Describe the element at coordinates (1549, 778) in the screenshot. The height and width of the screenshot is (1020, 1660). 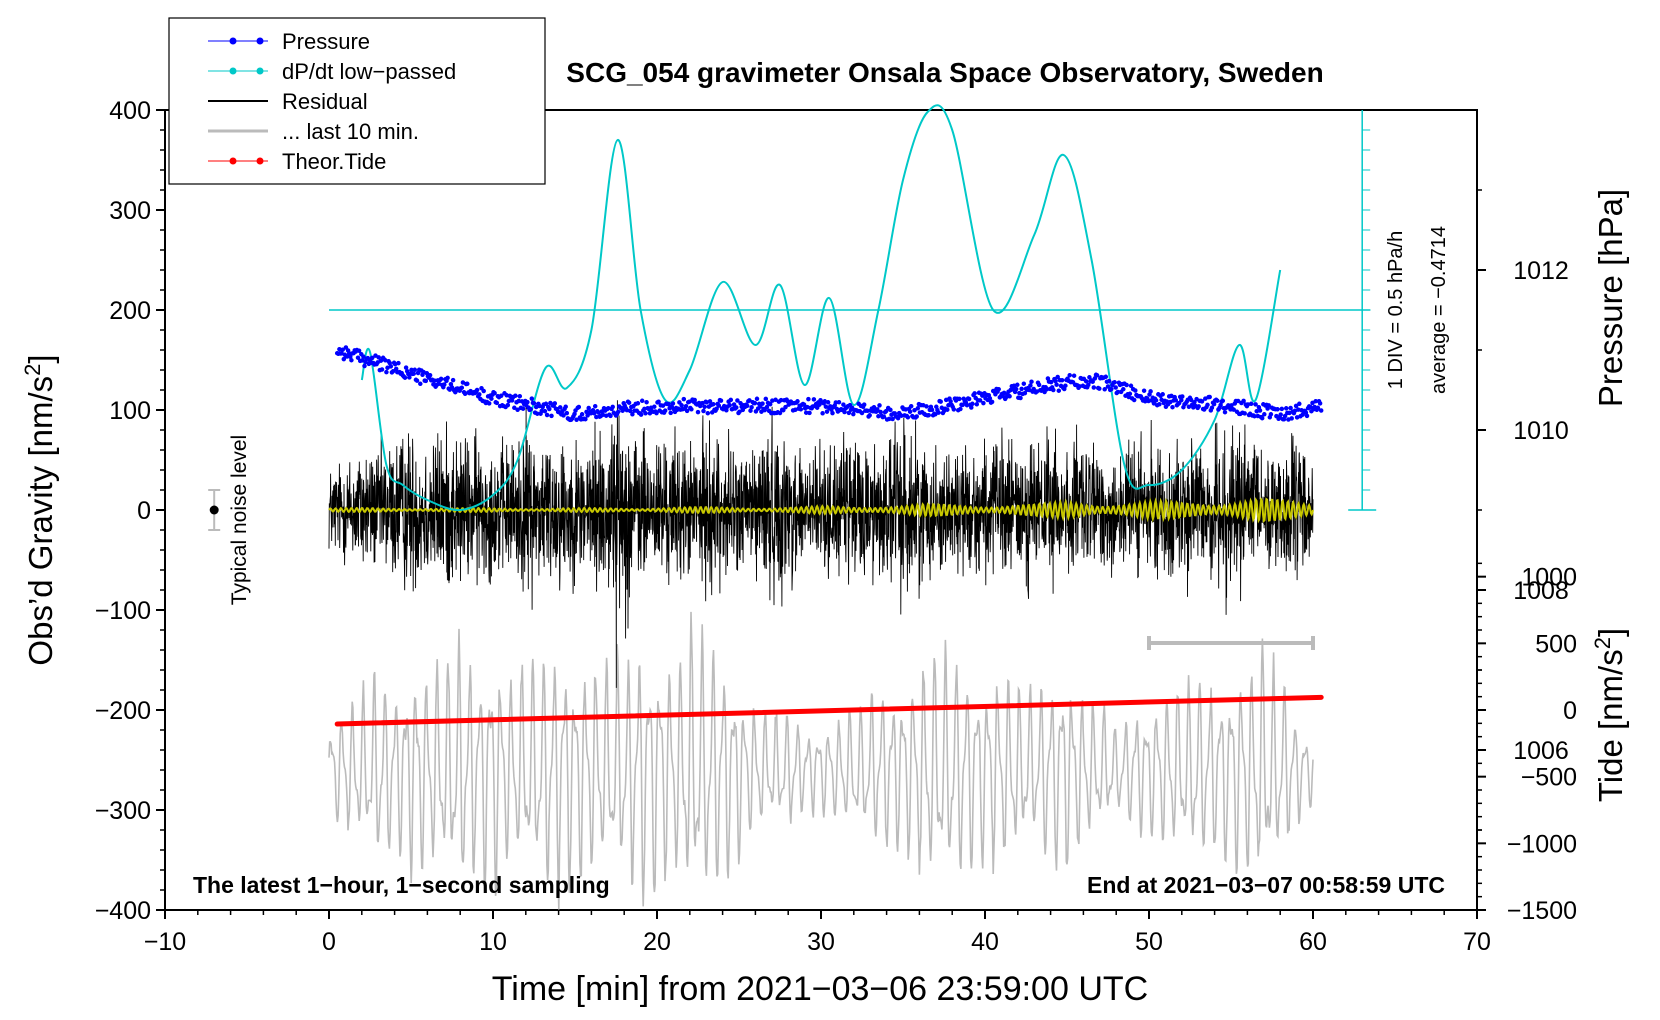
I see `tide-tick-label: −500` at that location.